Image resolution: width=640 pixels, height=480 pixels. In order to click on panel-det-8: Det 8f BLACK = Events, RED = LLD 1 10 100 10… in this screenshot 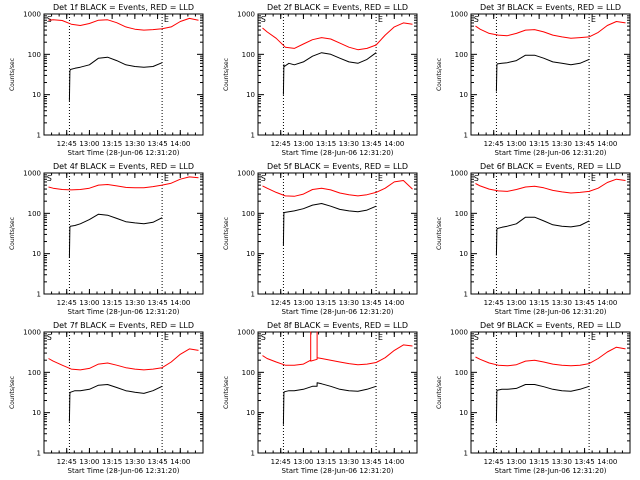, I will do `click(320, 398)`.